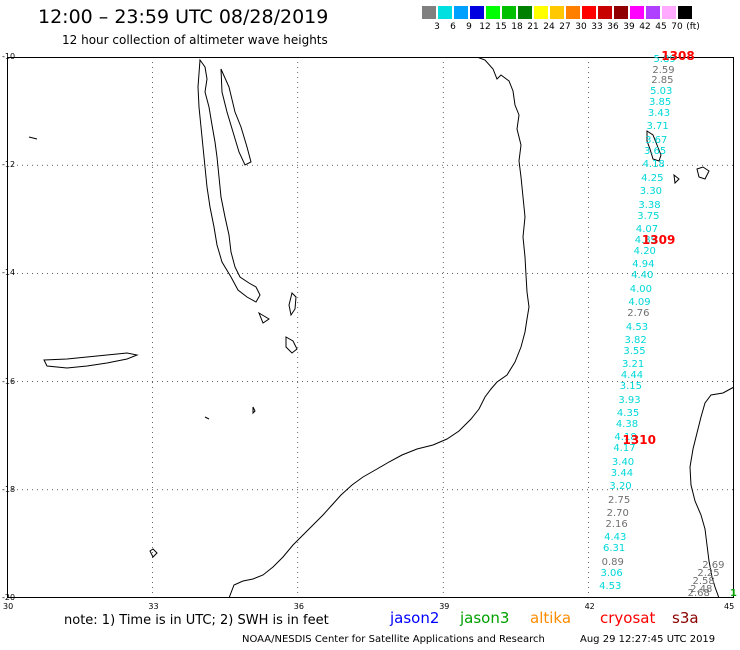 Image resolution: width=740 pixels, height=650 pixels. I want to click on wave-height-value: 2.16, so click(616, 524).